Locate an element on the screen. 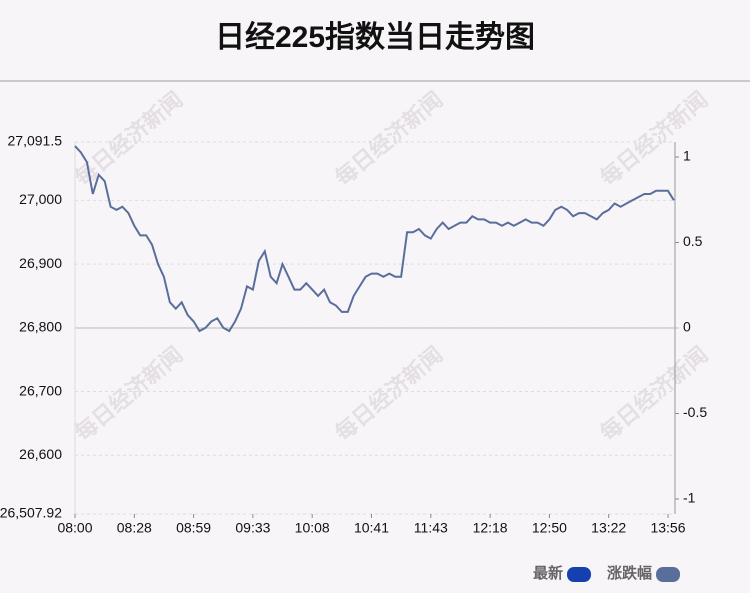 This screenshot has height=593, width=750. y2-tick-label: 1 is located at coordinates (687, 156).